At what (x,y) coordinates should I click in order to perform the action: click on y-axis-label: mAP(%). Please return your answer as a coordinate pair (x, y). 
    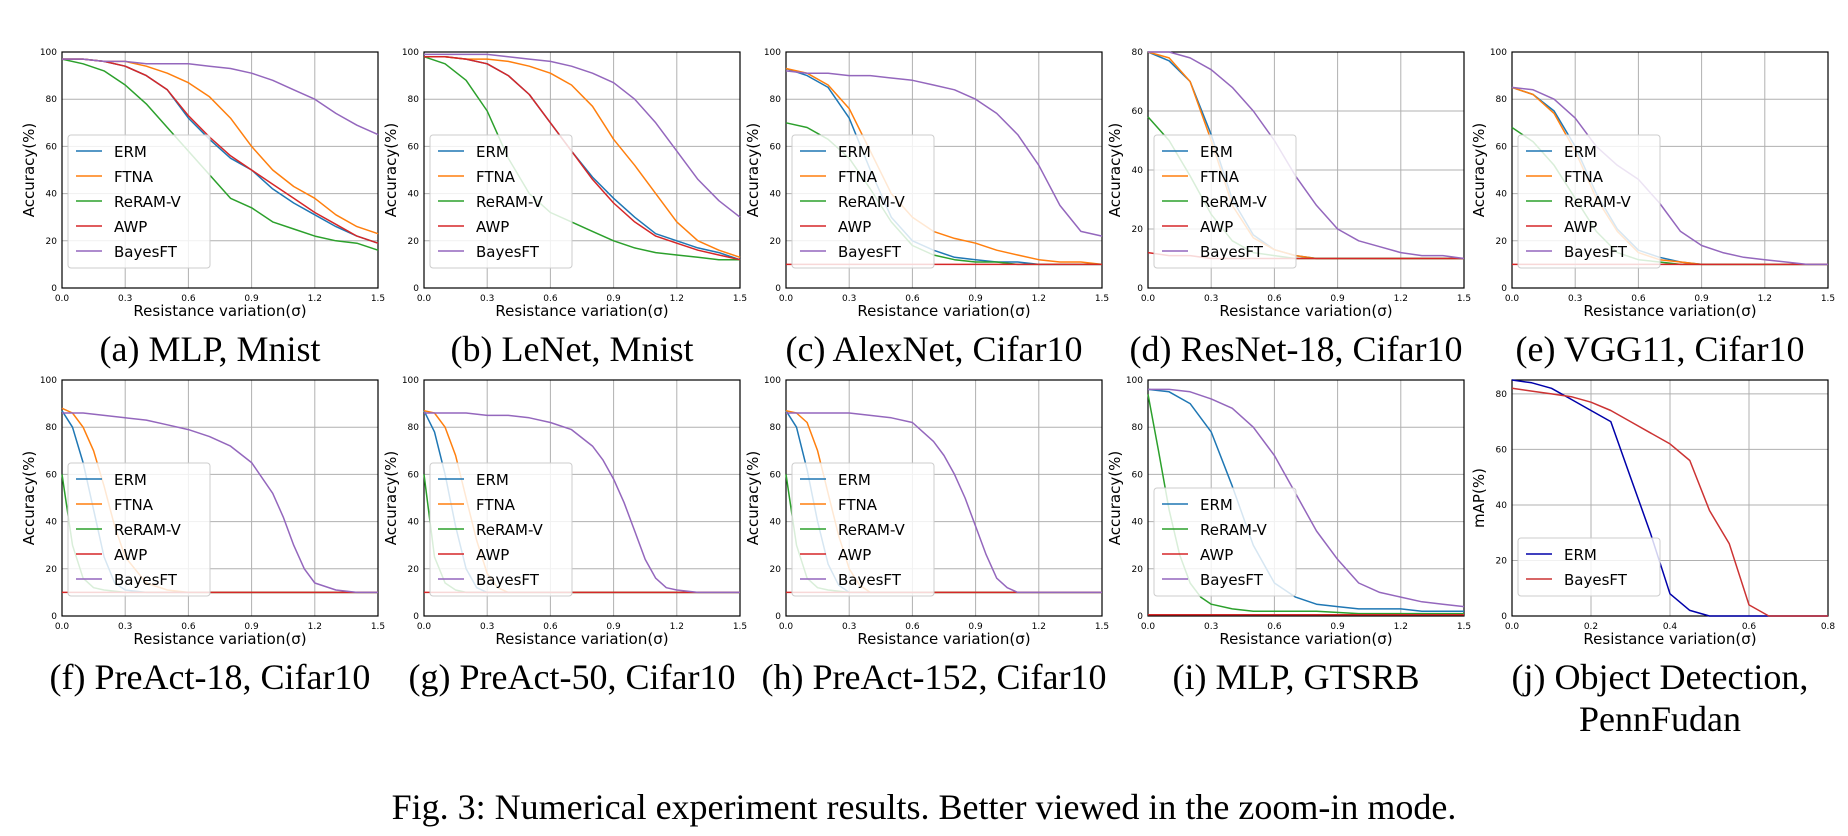
    Looking at the image, I should click on (1479, 498).